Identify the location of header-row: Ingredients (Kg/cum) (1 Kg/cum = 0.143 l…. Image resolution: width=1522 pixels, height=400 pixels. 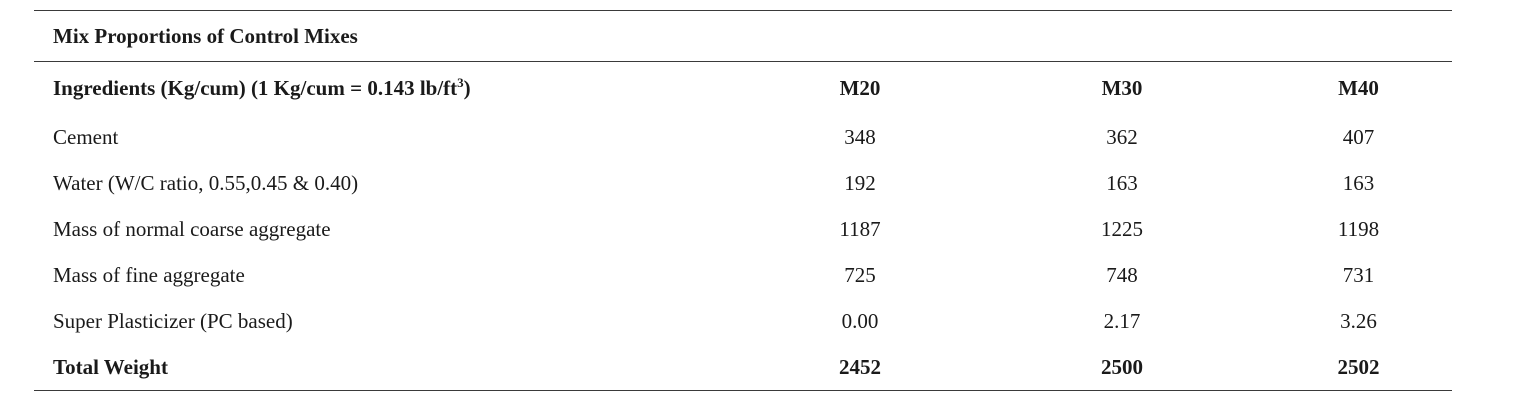
(743, 88).